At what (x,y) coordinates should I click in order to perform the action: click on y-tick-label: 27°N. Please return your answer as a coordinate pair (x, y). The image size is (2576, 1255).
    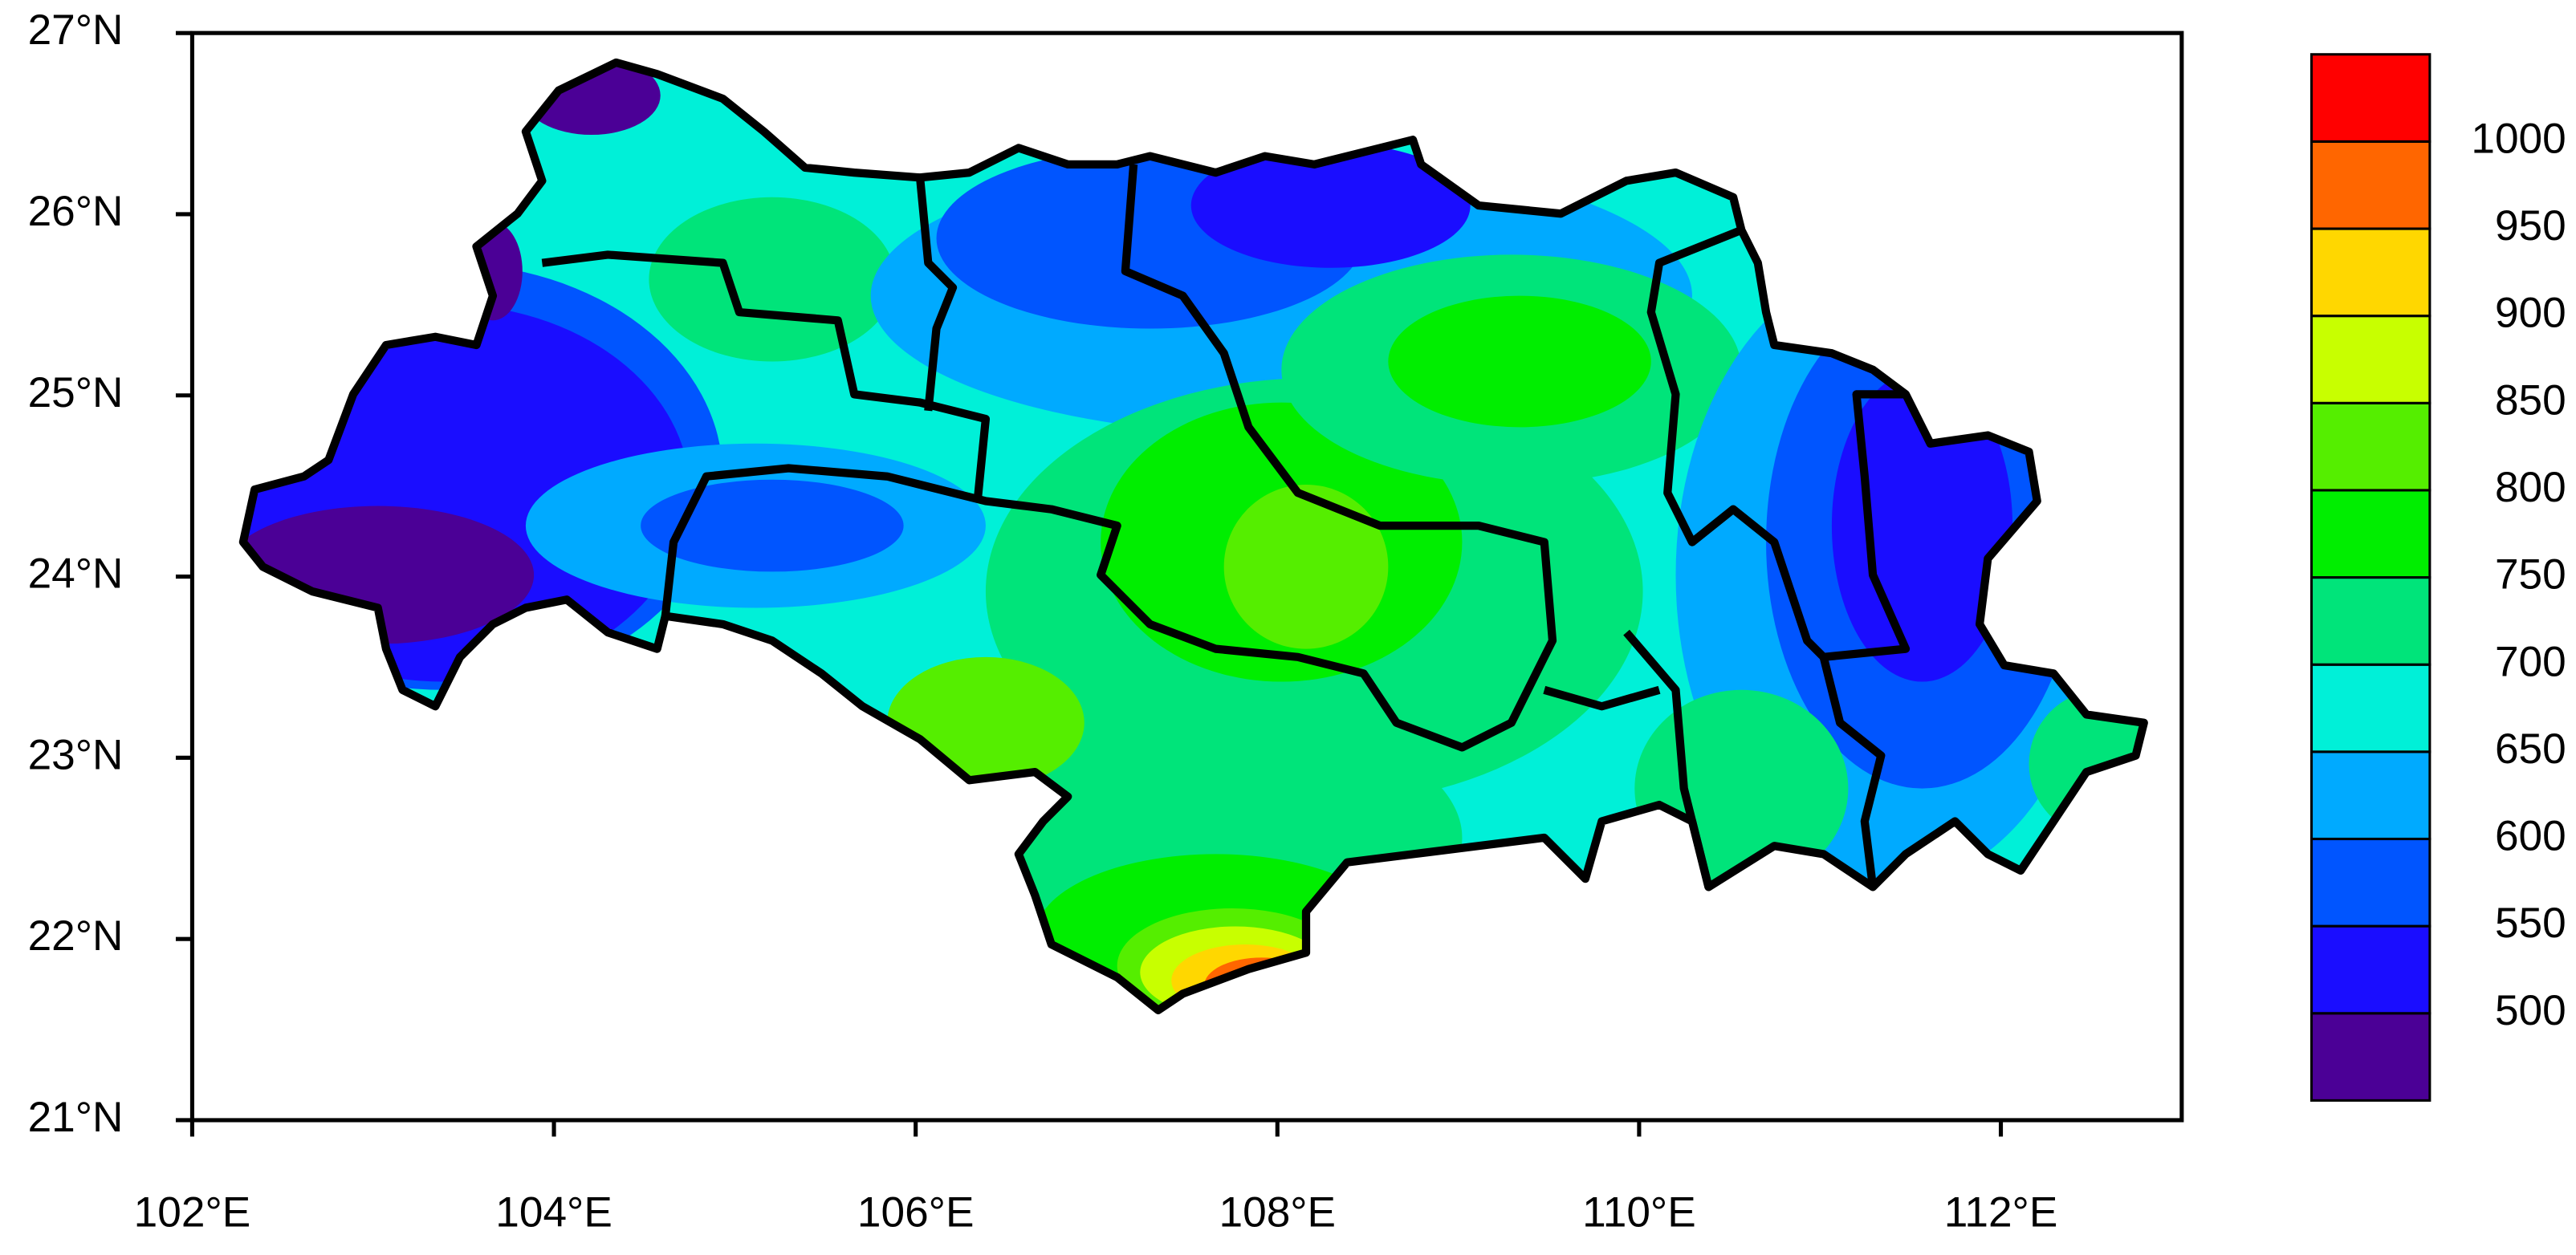
    Looking at the image, I should click on (76, 30).